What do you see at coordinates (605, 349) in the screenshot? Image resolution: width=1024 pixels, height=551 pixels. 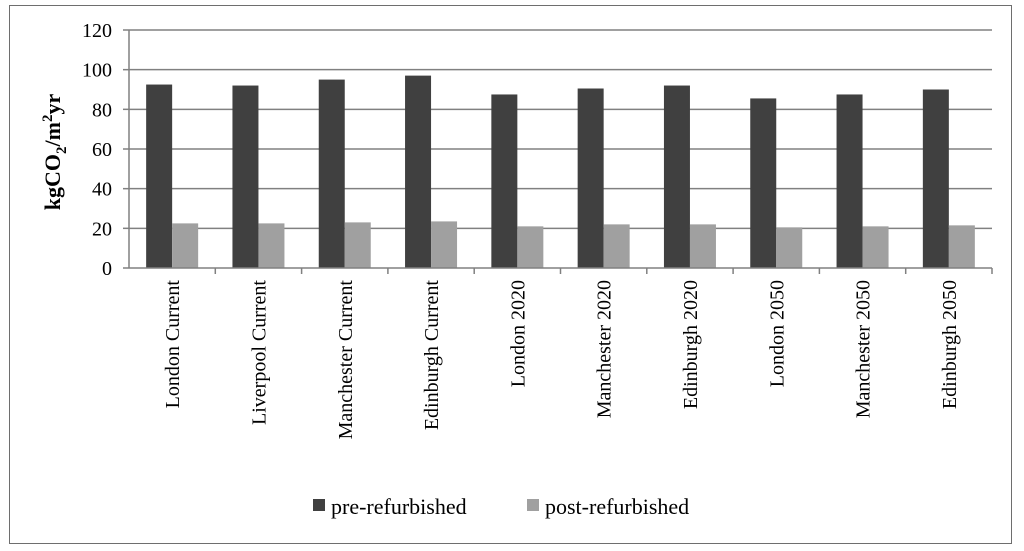 I see `x-category-label: Manchester 2020` at bounding box center [605, 349].